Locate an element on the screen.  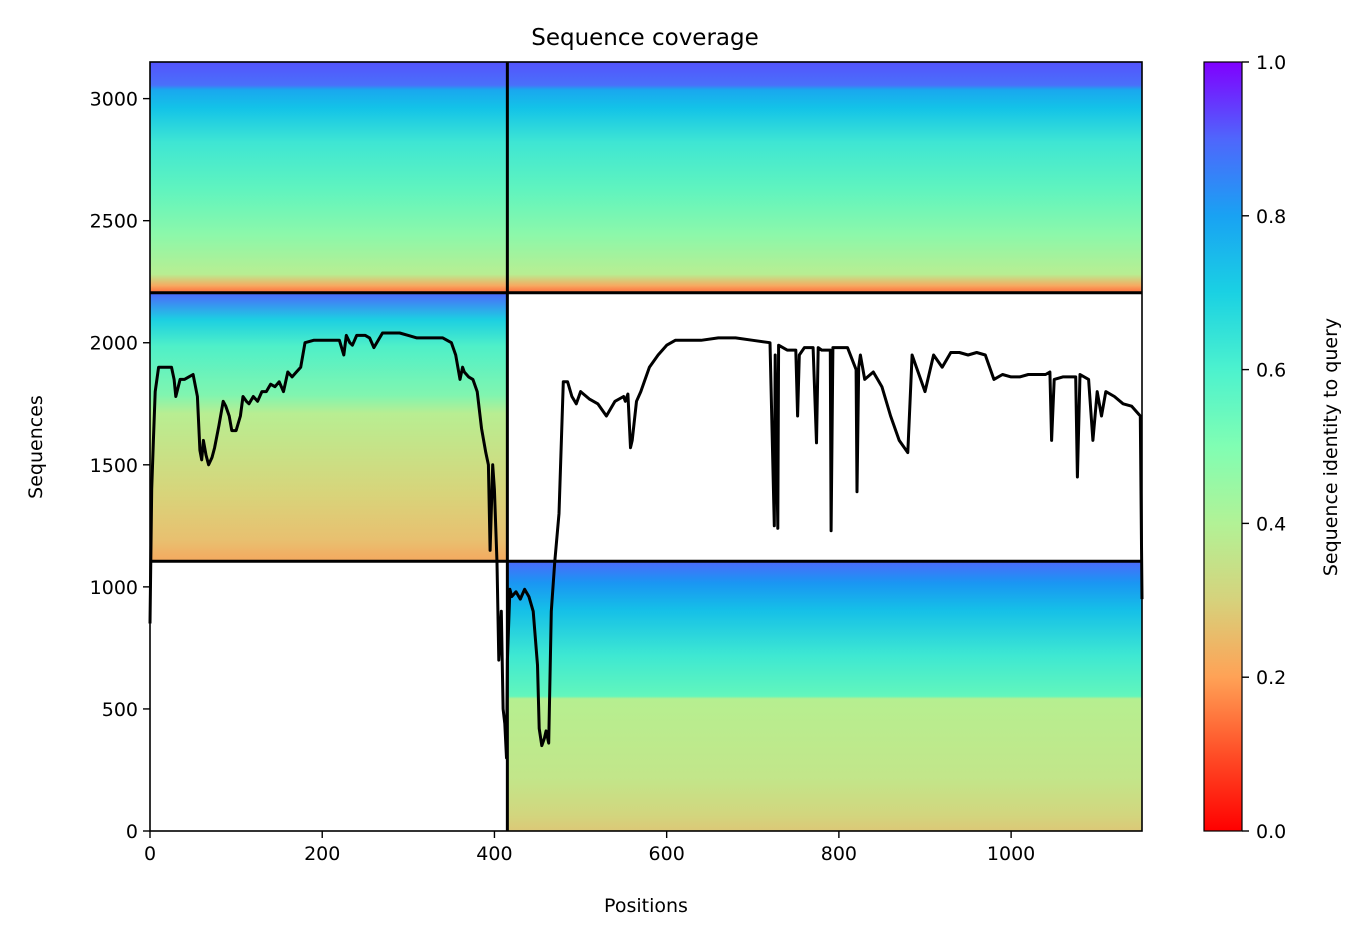
x-tick-label: 200 is located at coordinates (322, 854).